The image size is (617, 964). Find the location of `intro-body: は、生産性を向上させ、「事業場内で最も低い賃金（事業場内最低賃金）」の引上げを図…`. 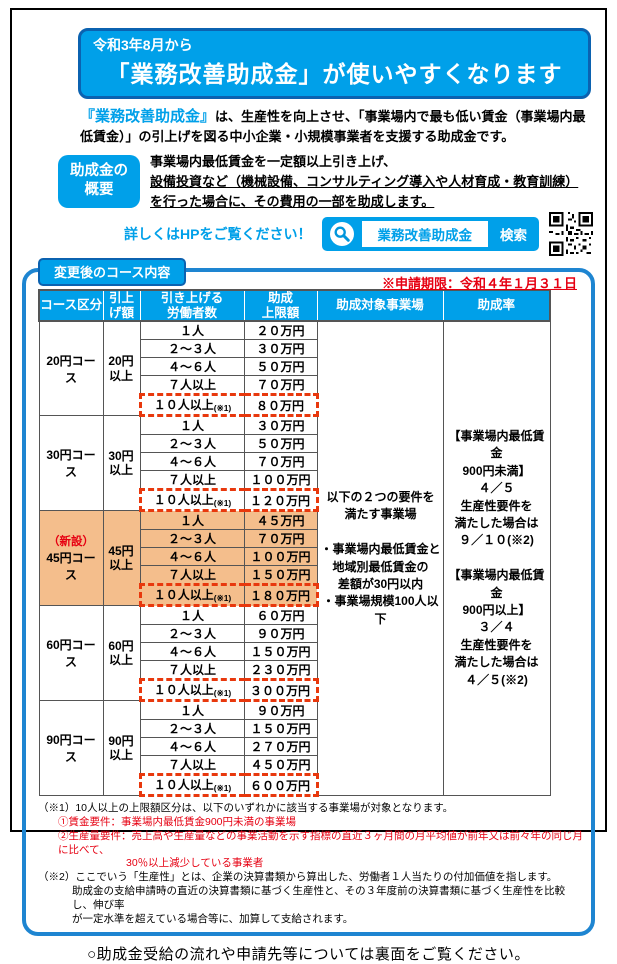

intro-body: は、生産性を向上させ、「事業場内で最も低い賃金（事業場内最低賃金）」の引上げを図… is located at coordinates (333, 126).